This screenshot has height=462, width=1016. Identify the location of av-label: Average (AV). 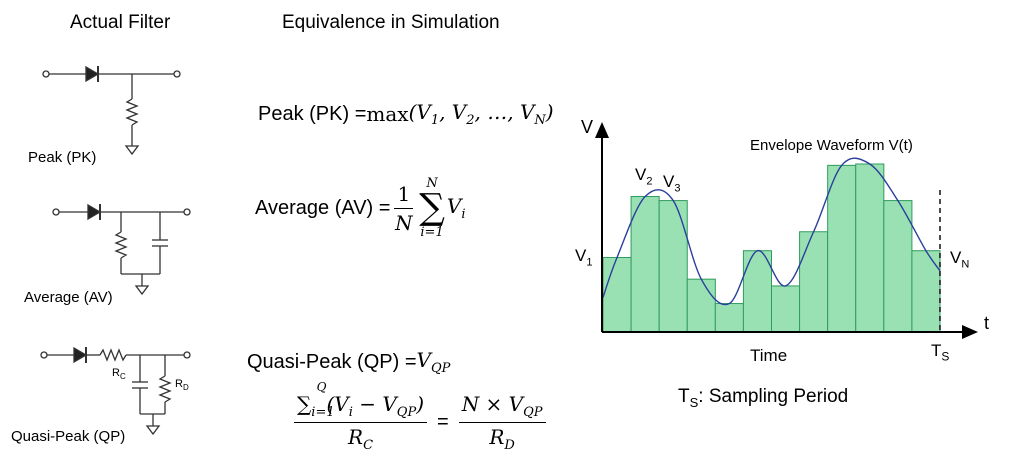
(68, 297).